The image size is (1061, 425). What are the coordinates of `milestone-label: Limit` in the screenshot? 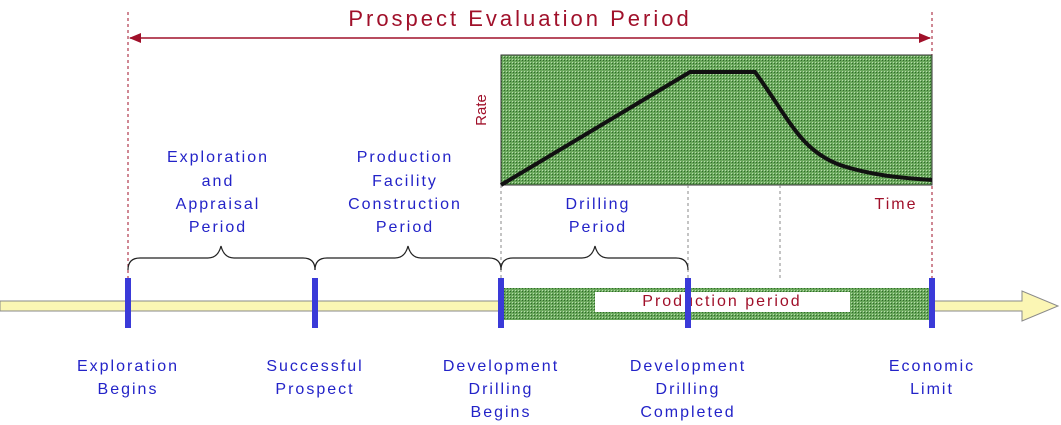 It's located at (932, 389).